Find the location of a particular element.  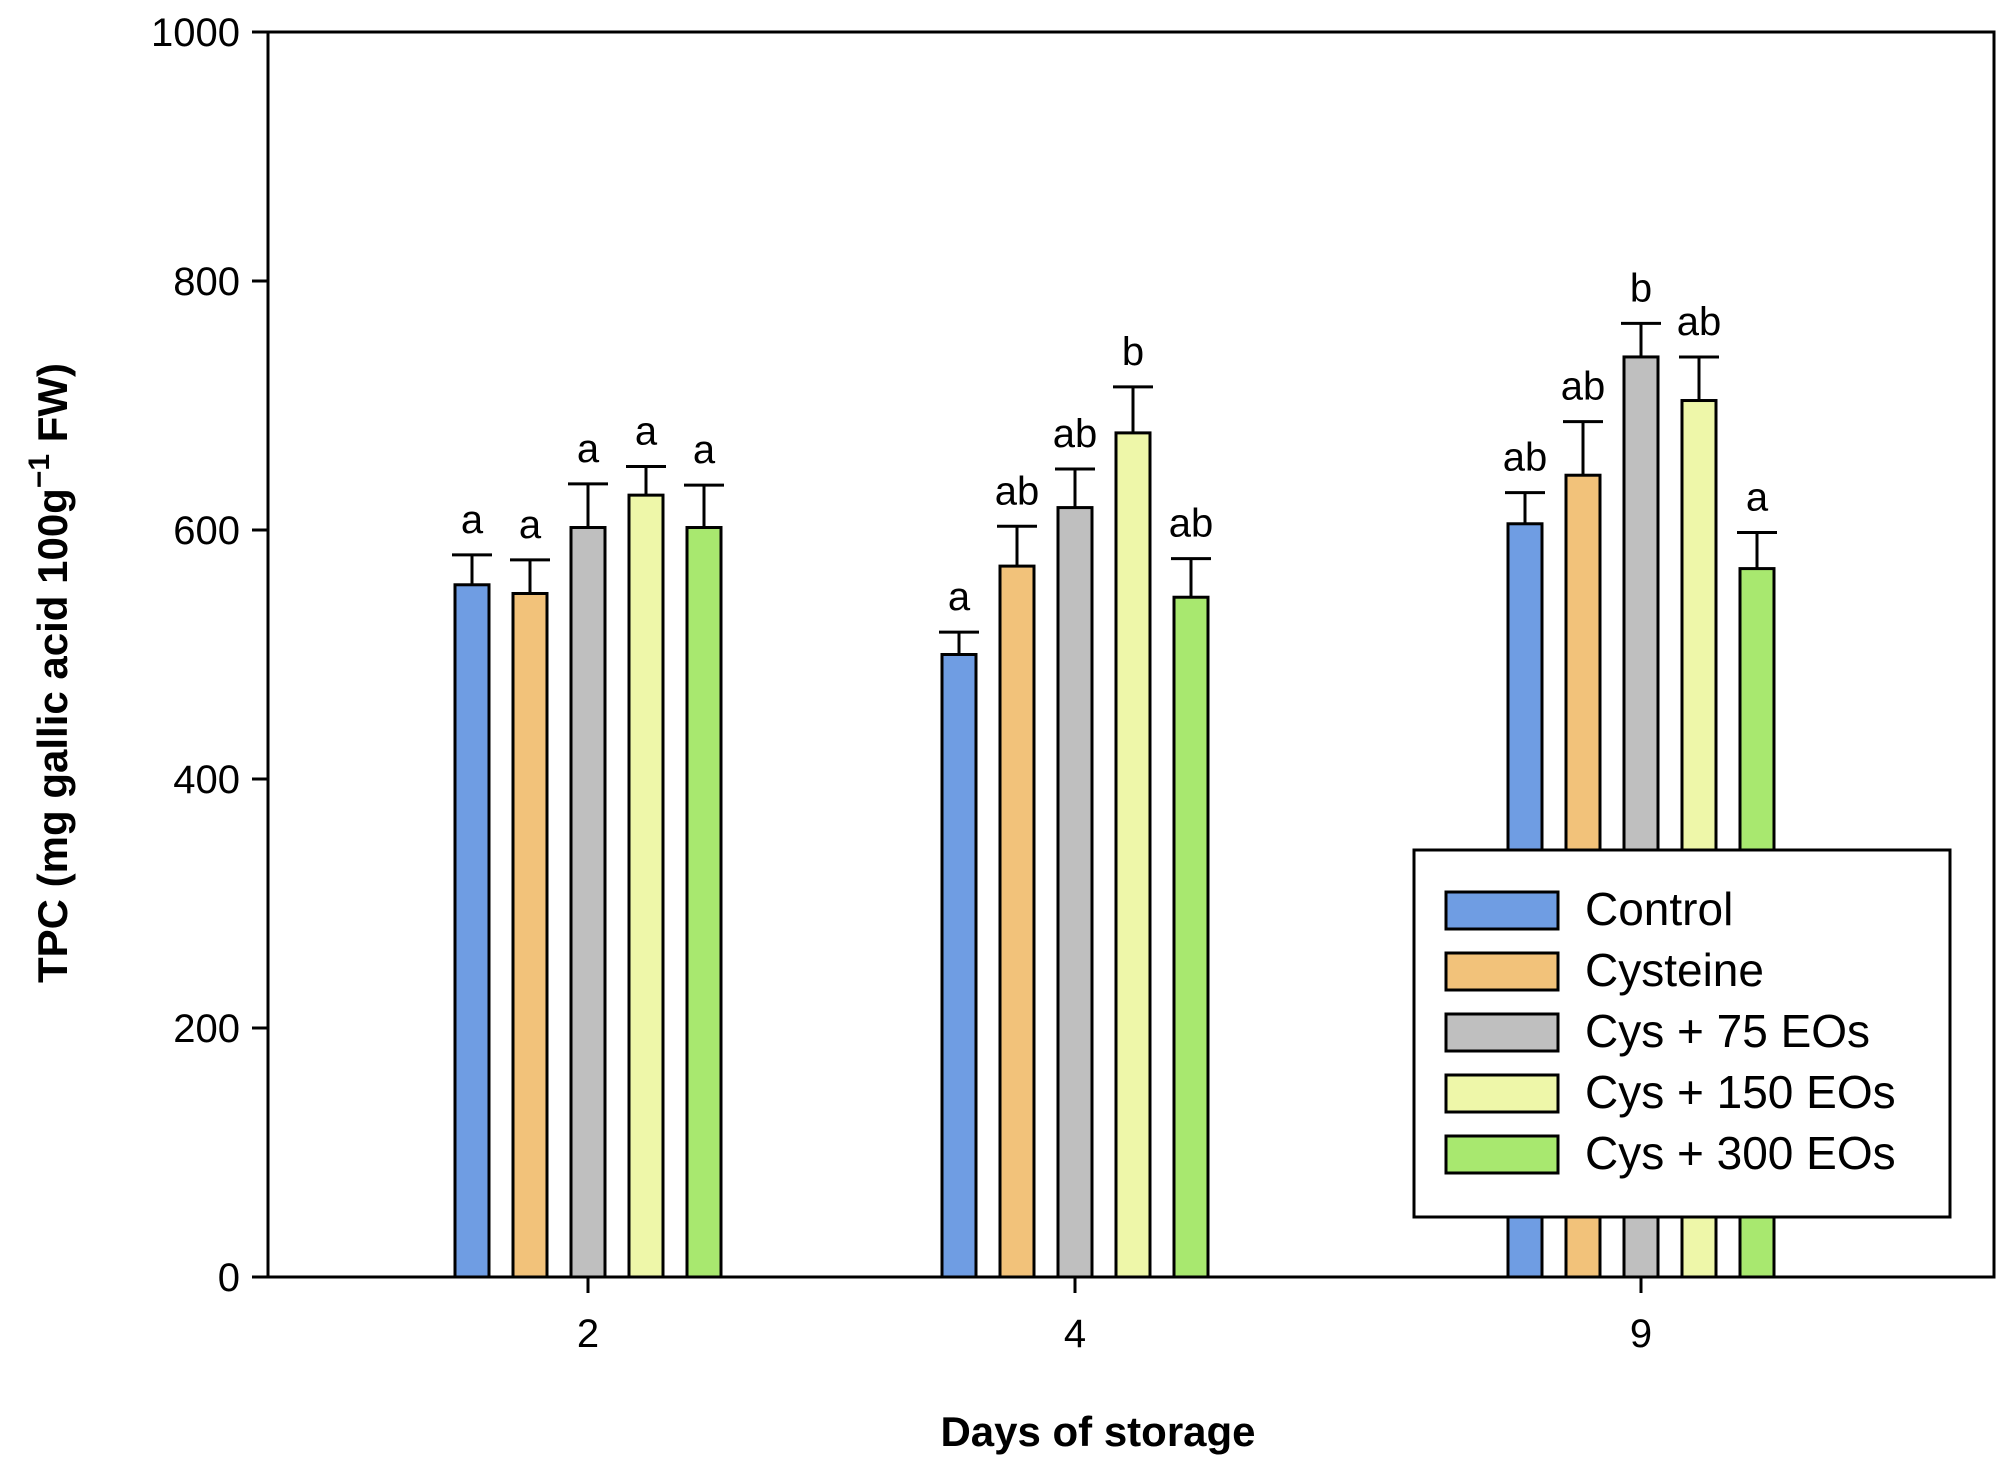

x-axis-title: Days of storage is located at coordinates (1097, 1431).